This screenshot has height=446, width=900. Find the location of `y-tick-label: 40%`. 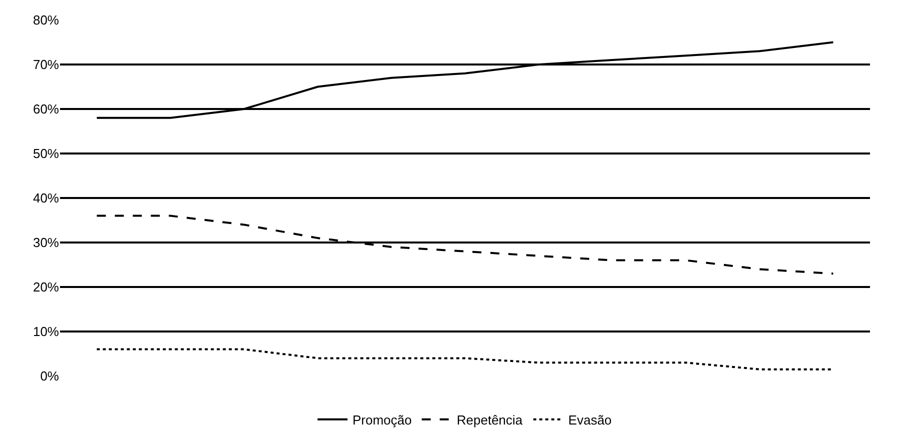

y-tick-label: 40% is located at coordinates (46, 198).